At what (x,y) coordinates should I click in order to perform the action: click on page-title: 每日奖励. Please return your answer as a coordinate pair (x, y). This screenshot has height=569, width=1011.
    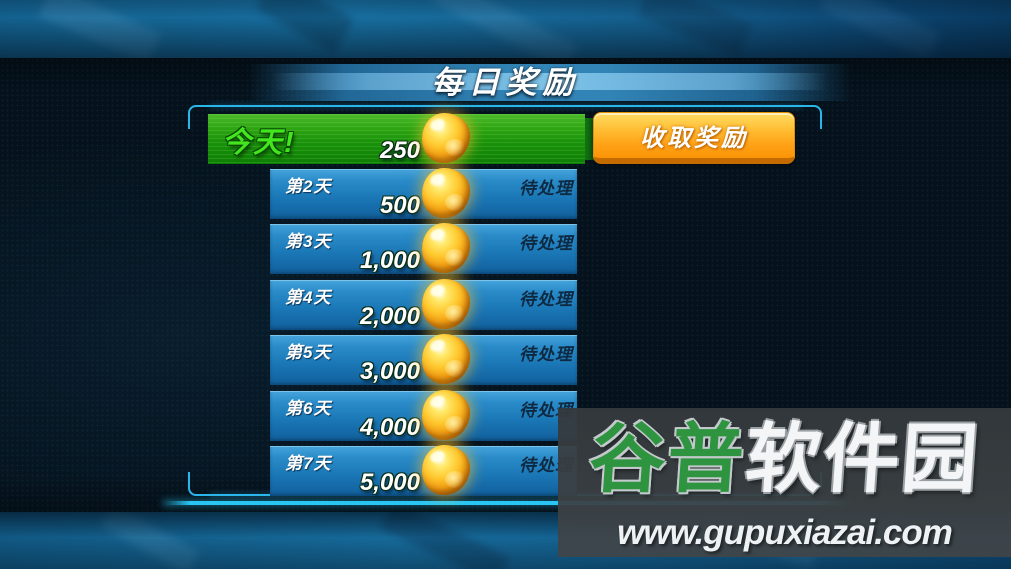
    Looking at the image, I should click on (505, 82).